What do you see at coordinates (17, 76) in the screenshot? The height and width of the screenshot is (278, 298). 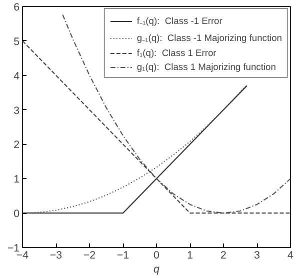 I see `y-tick-label: 4` at bounding box center [17, 76].